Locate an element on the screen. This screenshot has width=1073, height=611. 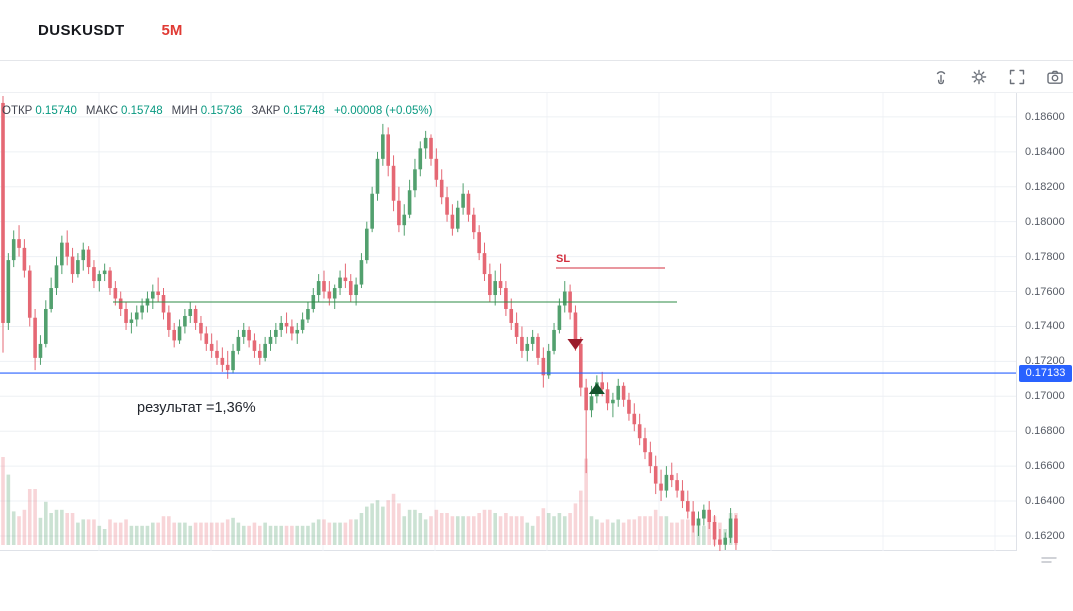
ohlc-field: ОТКР 0.15740 is located at coordinates (39, 111).